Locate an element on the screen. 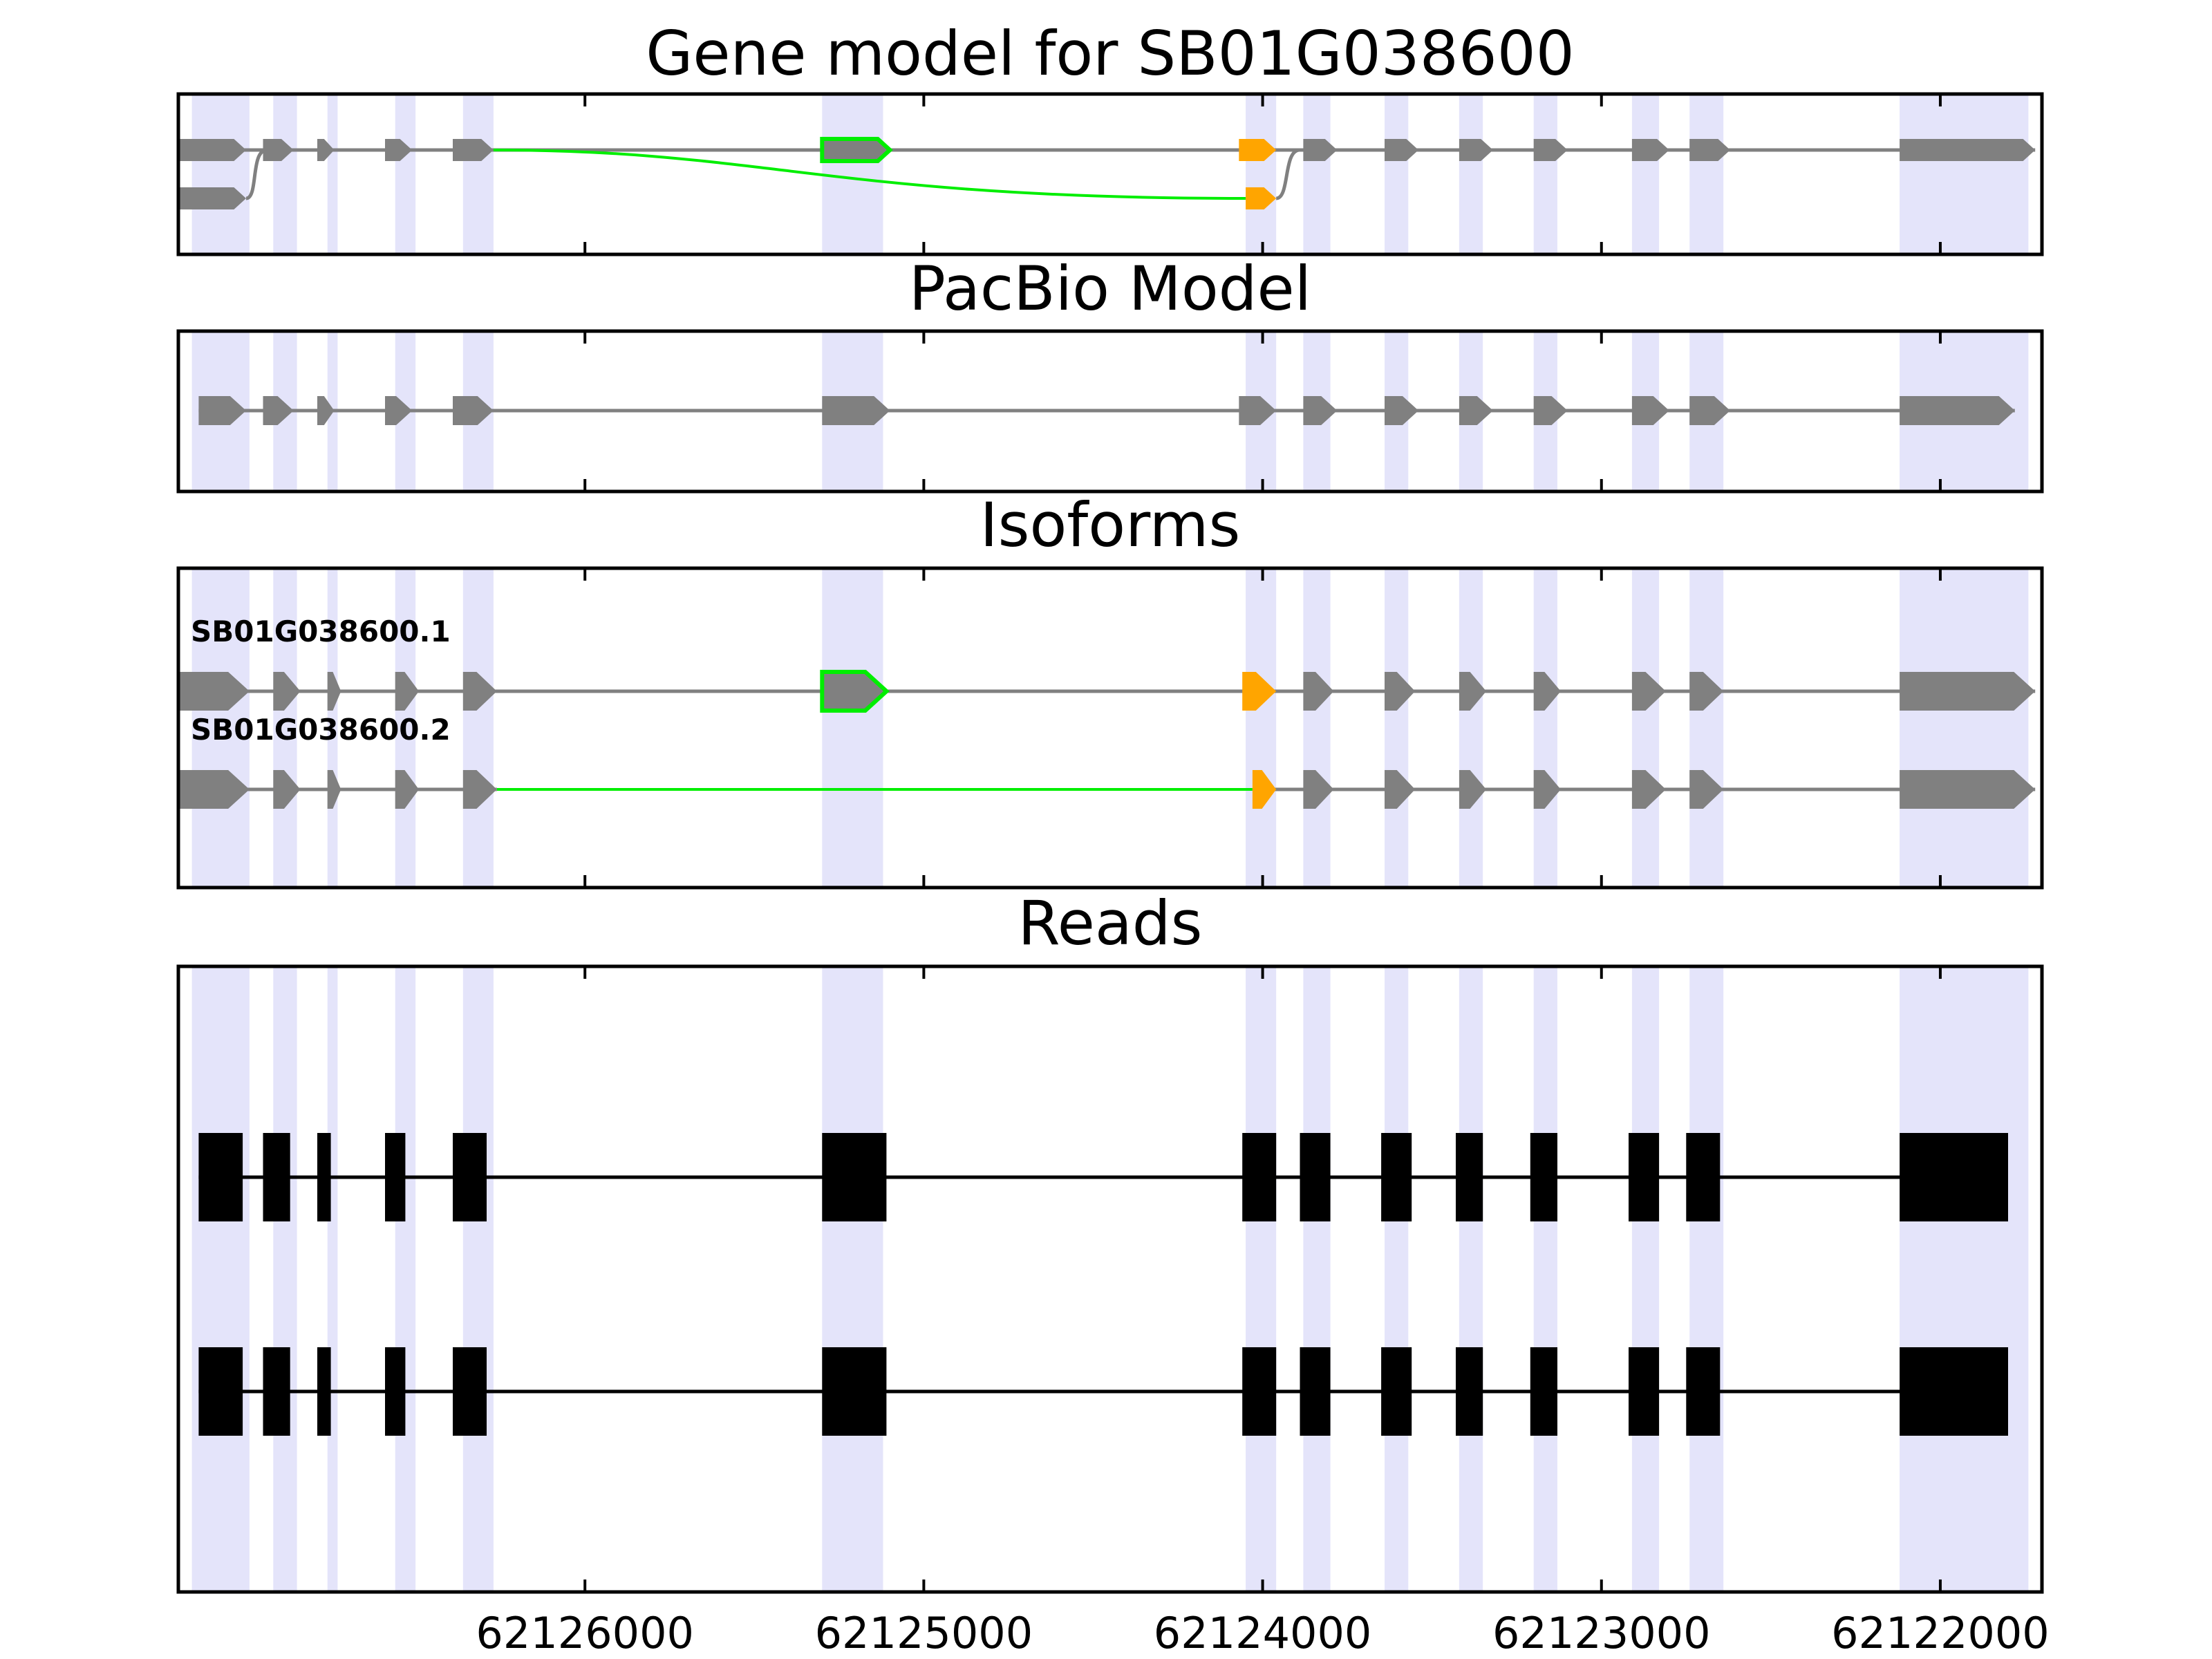 This screenshot has height=1659, width=2212. x-tick-label: 62122000 is located at coordinates (1940, 1633).